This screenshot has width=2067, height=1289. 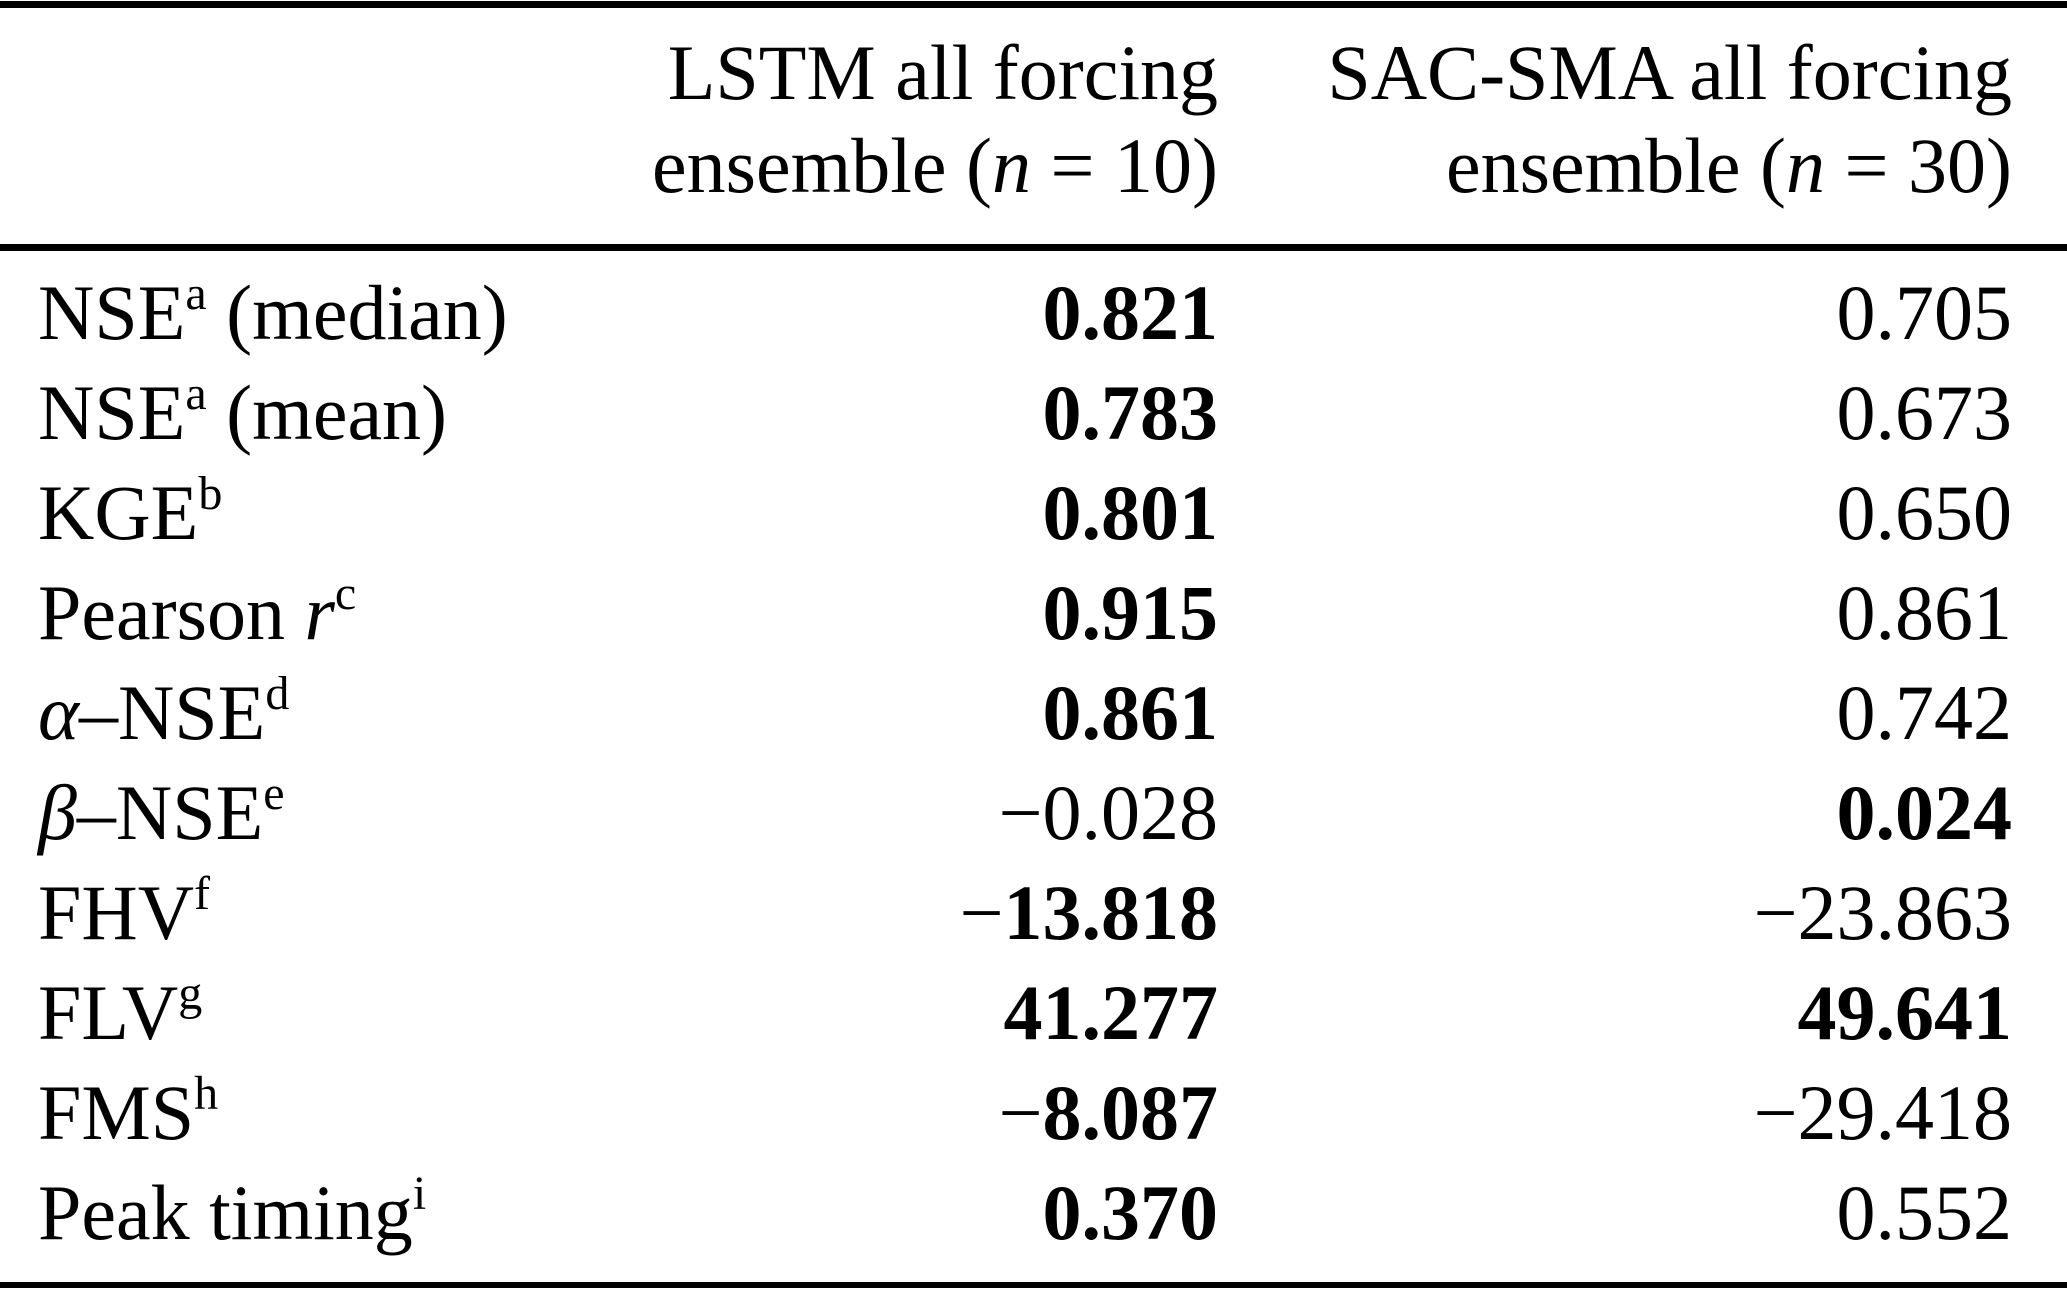 I want to click on metric-symbol: β, so click(x=57, y=812).